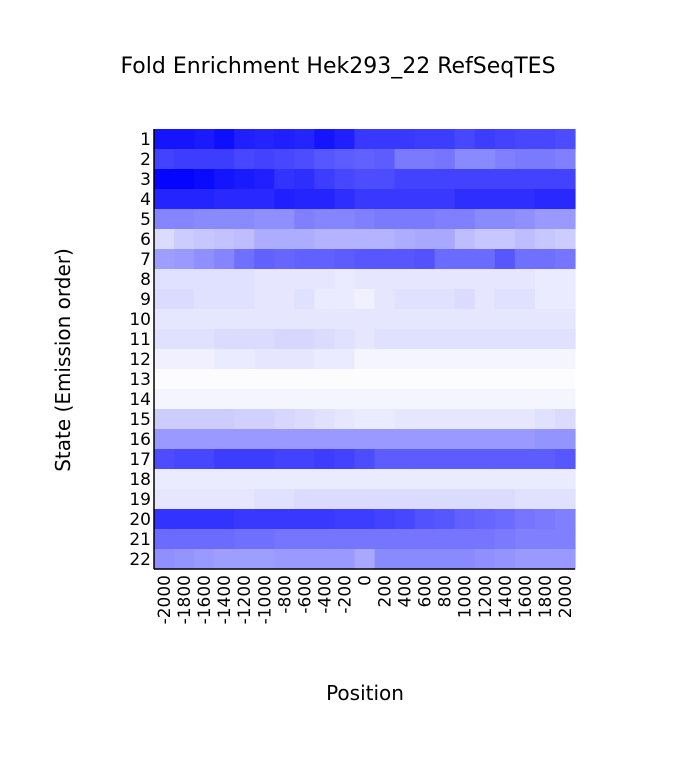 This screenshot has height=757, width=675. Describe the element at coordinates (140, 320) in the screenshot. I see `y-tick-label: 10` at that location.